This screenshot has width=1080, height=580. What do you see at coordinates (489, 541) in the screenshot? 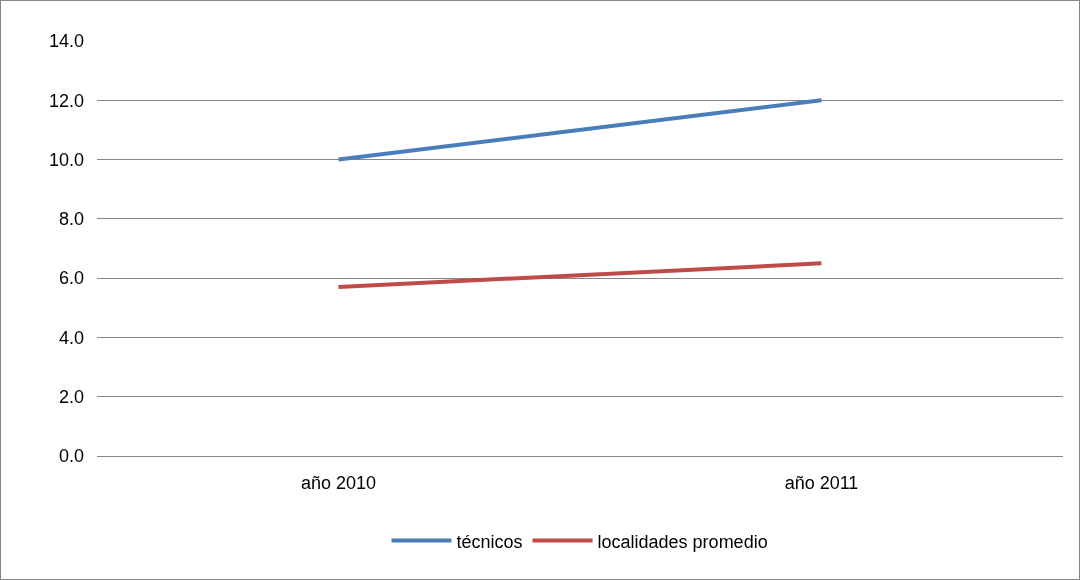
I see `legend-label: técnicos` at bounding box center [489, 541].